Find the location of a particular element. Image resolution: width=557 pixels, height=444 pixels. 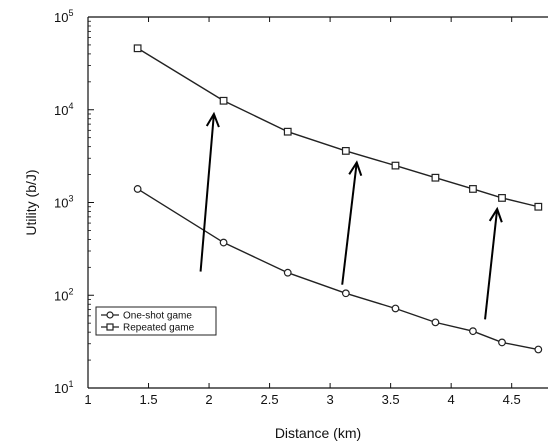

y-tick-label: 10¹ is located at coordinates (63, 387).